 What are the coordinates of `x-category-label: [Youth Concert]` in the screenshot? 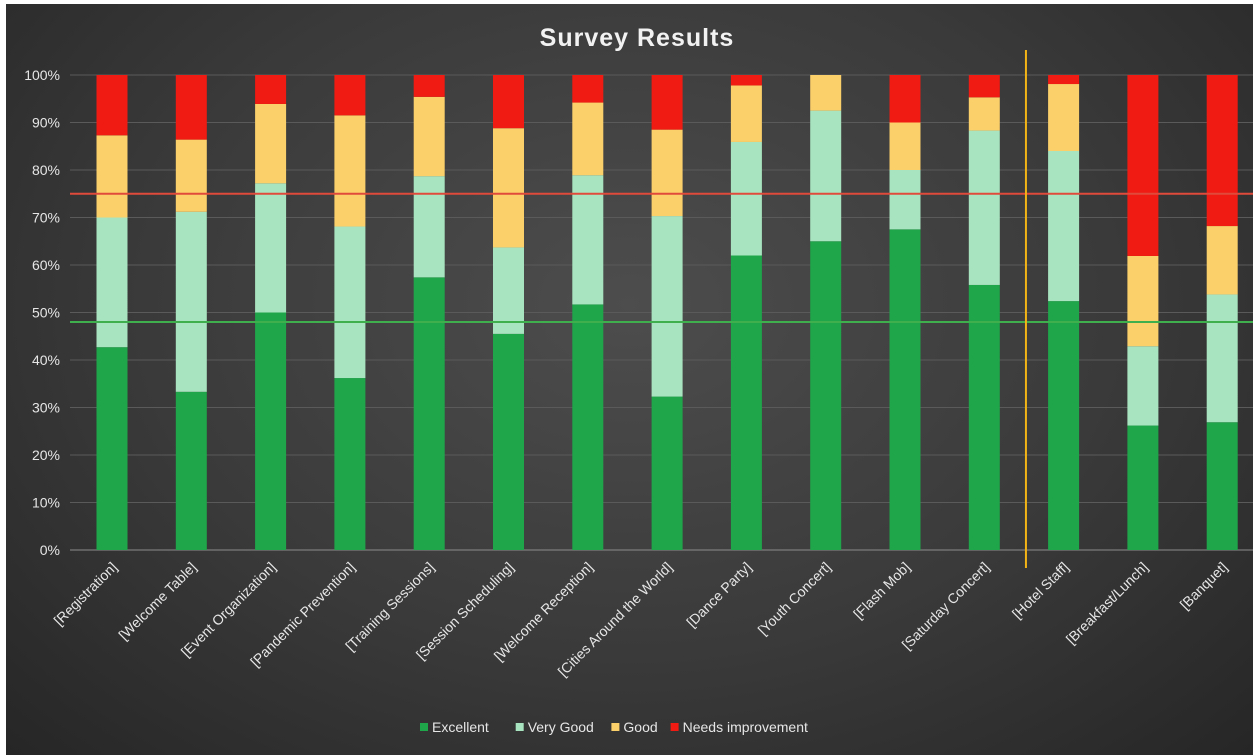 It's located at (794, 598).